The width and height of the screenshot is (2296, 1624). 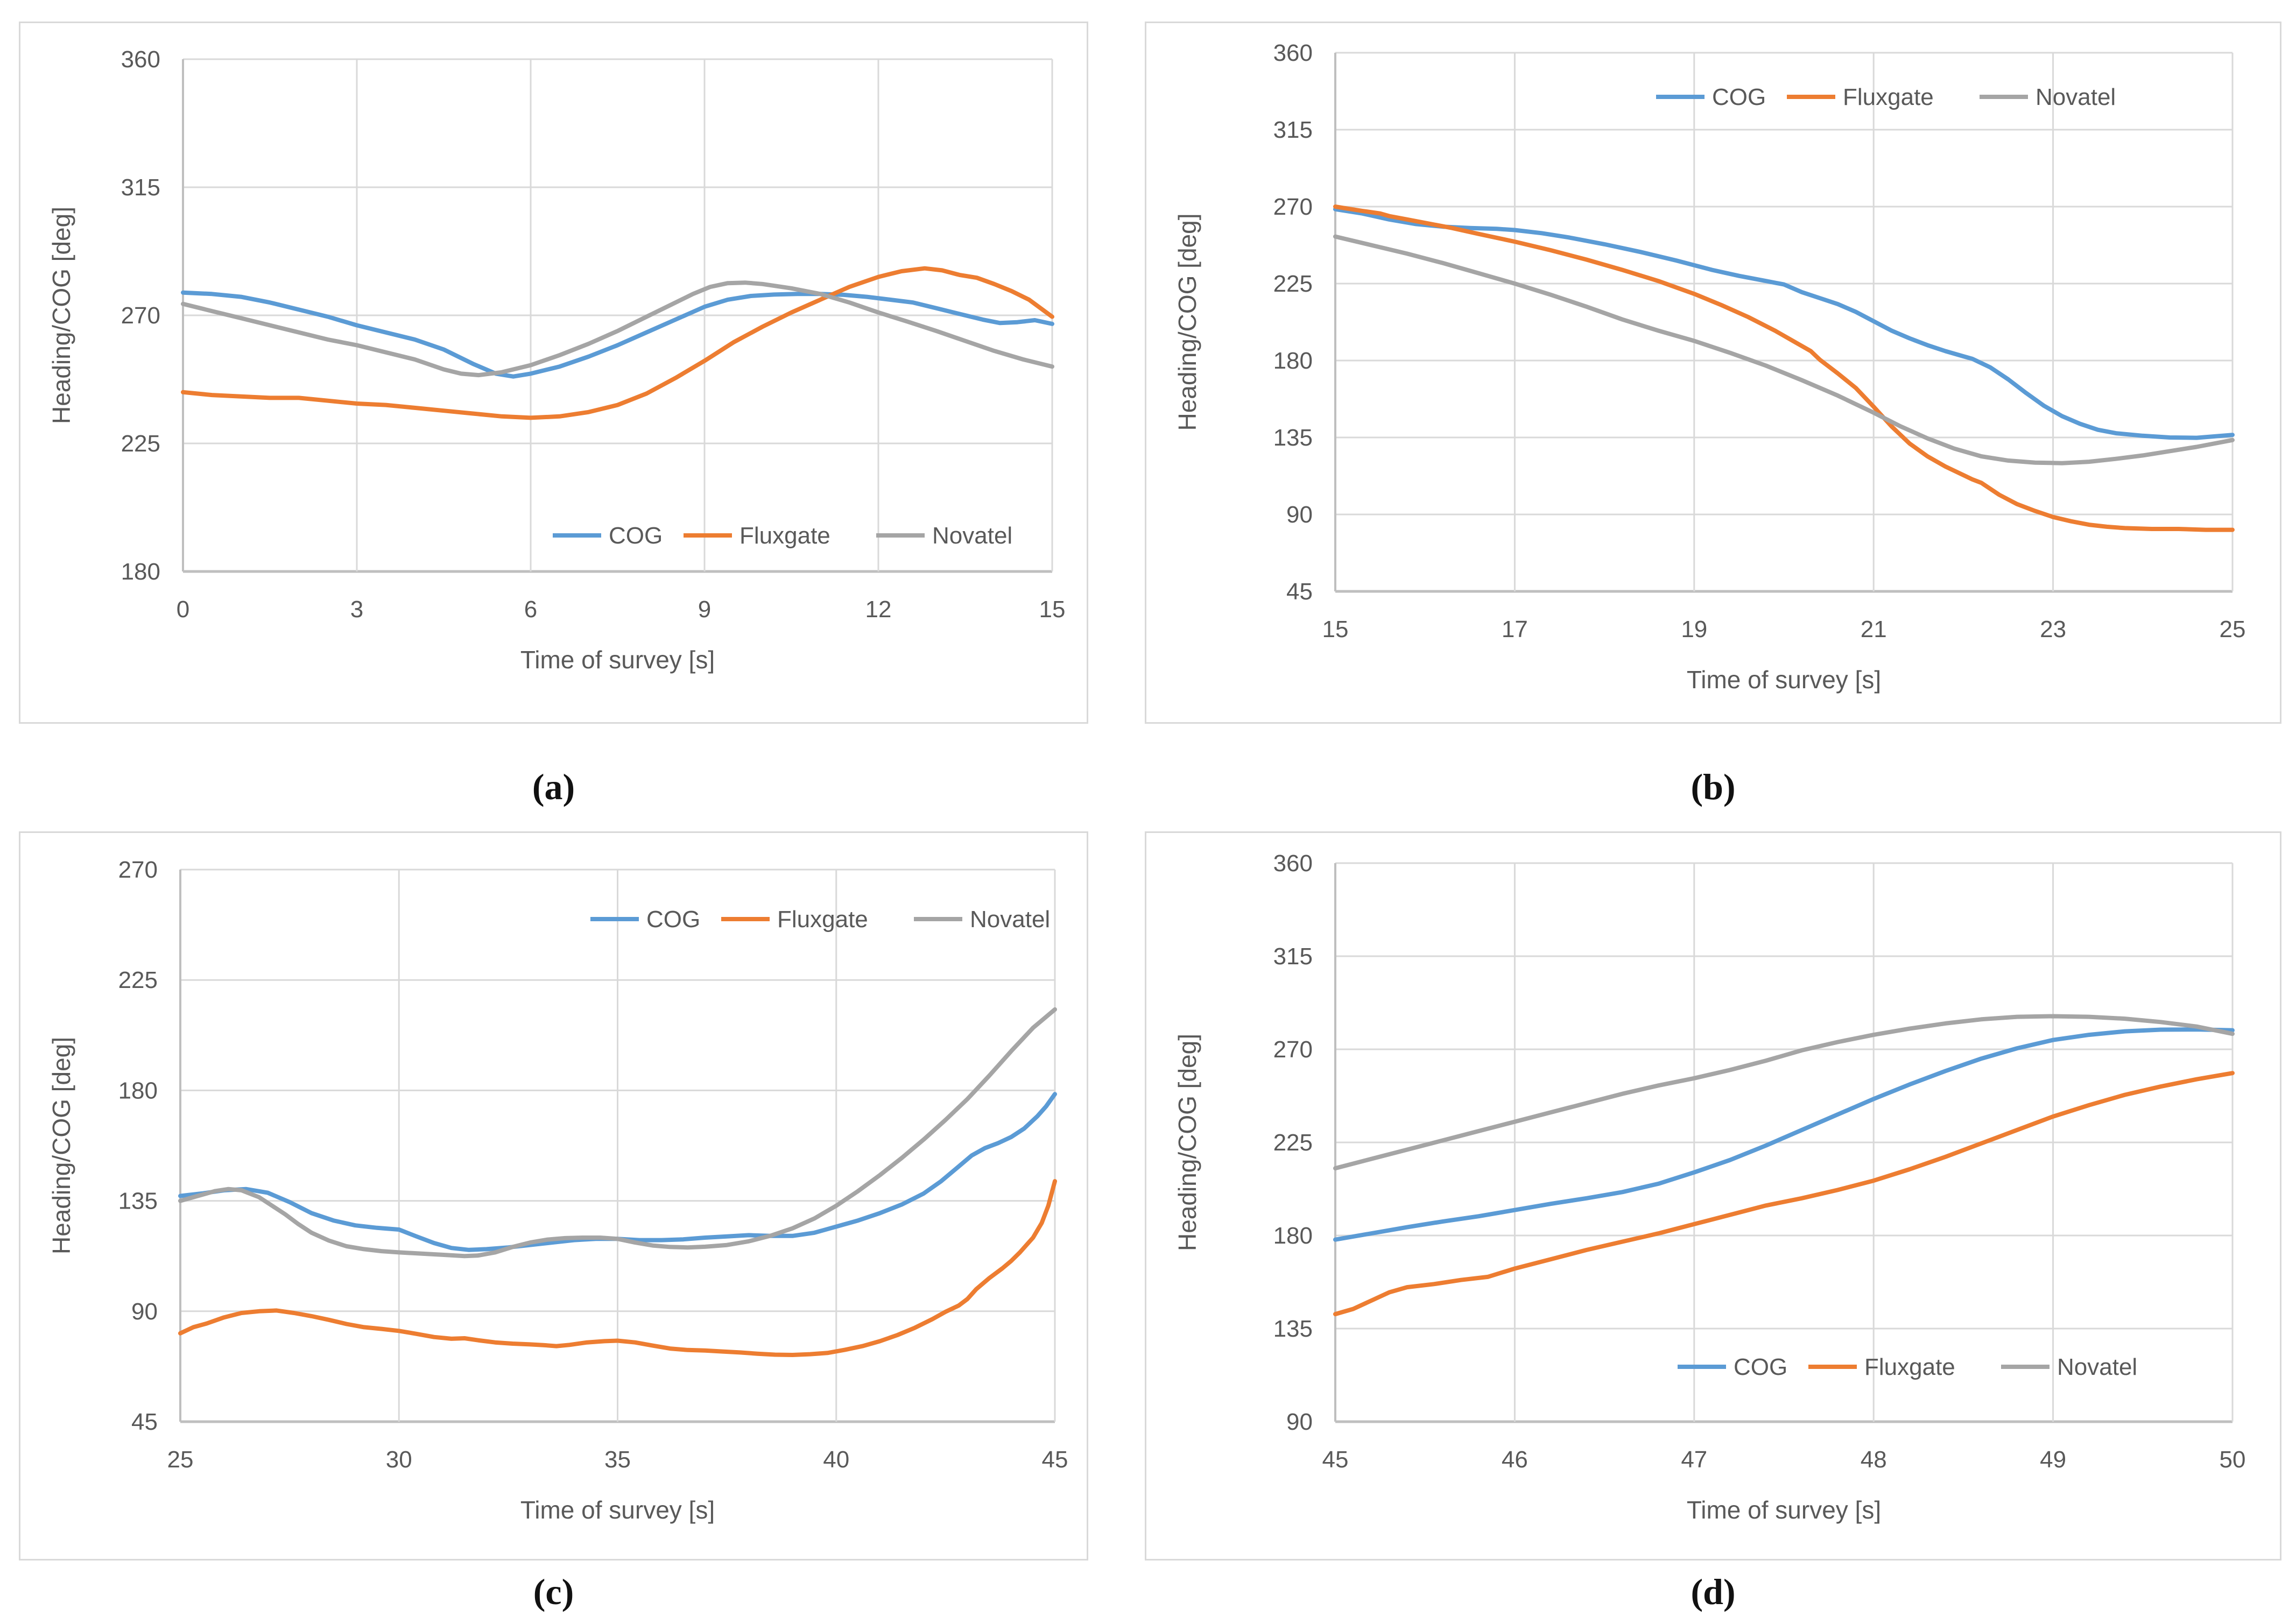 I want to click on x-tick-label: 35, so click(x=617, y=1459).